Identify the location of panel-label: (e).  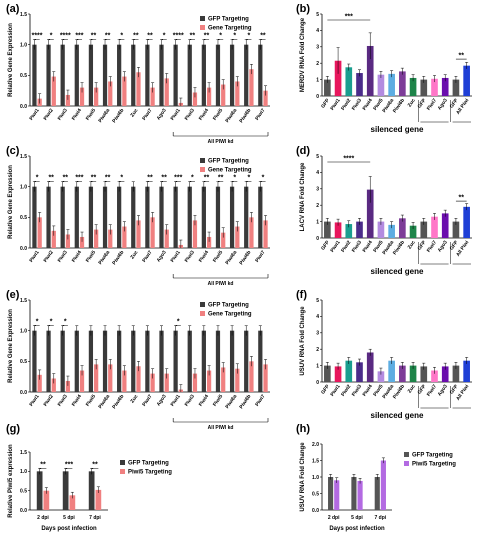
(13, 295).